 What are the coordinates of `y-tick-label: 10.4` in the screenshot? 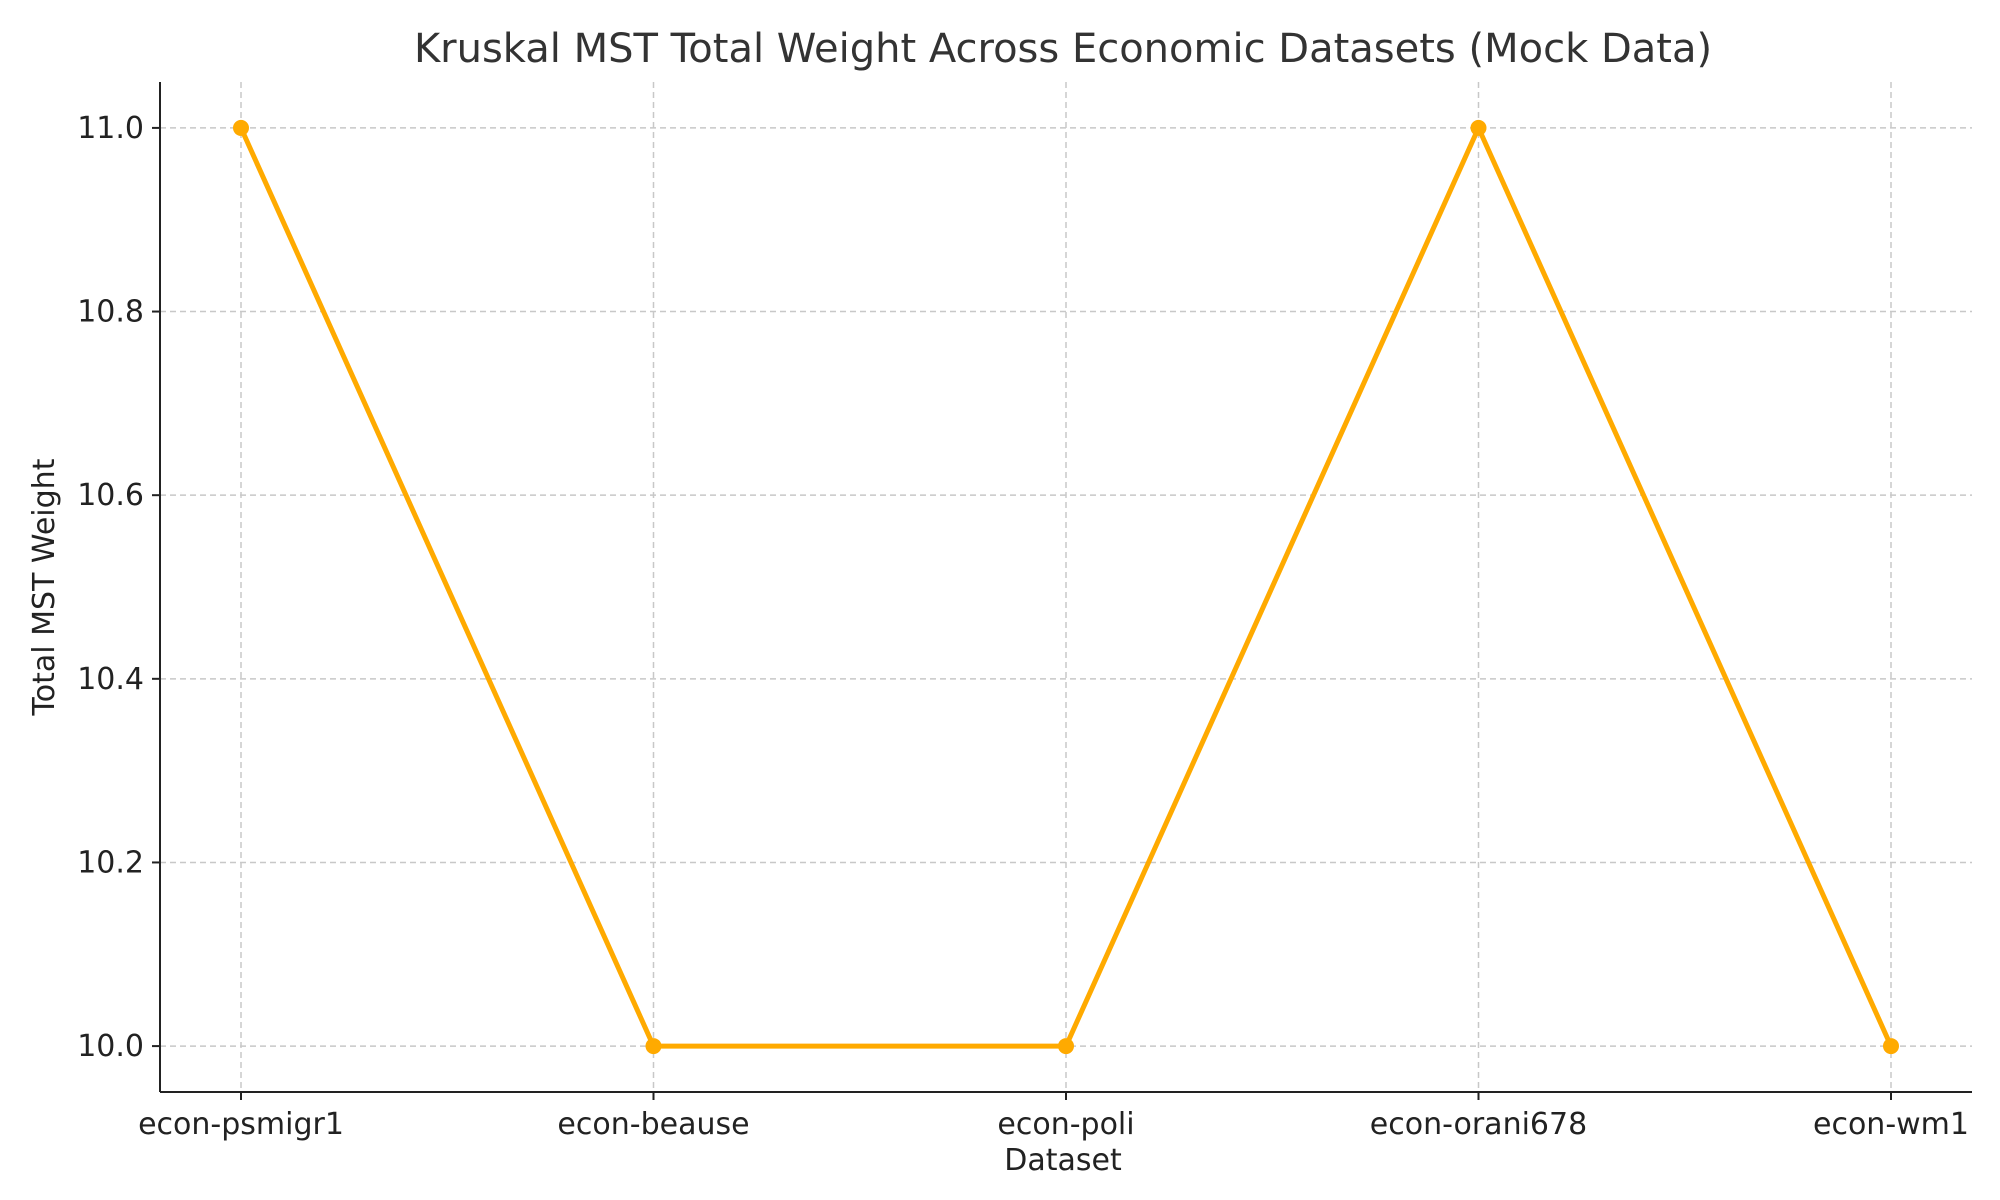 It's located at (110, 679).